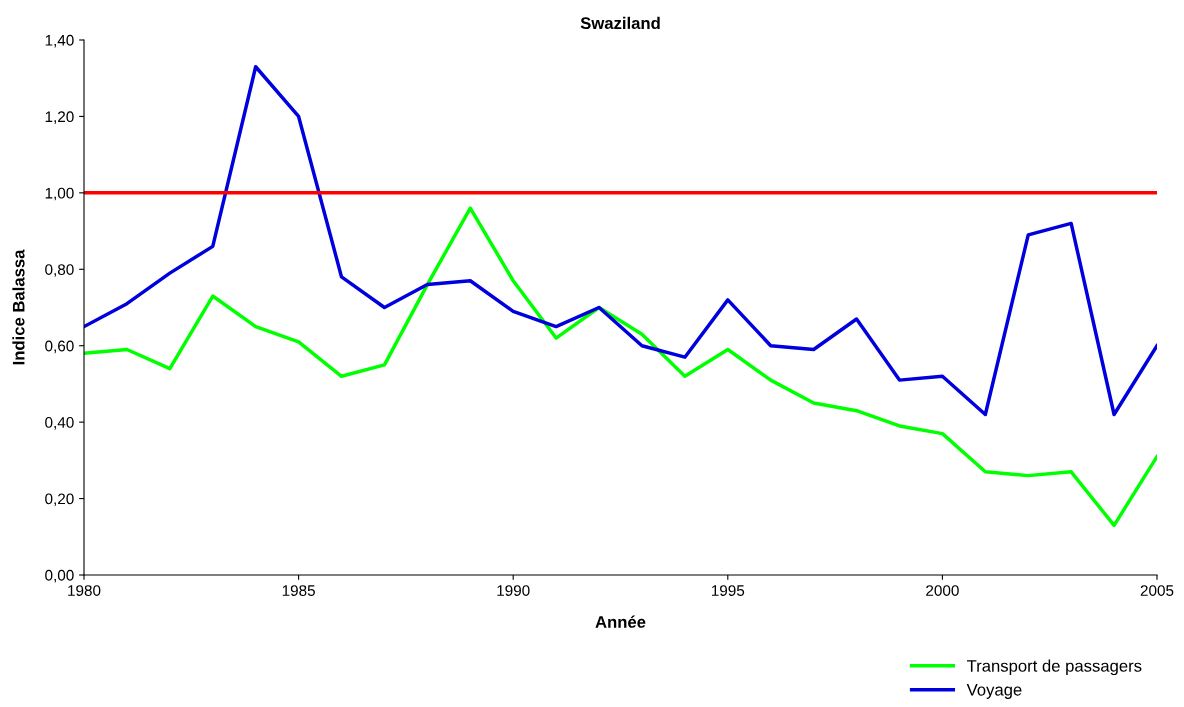 The image size is (1184, 707). What do you see at coordinates (59, 576) in the screenshot?
I see `y-tick-label: 0,00` at bounding box center [59, 576].